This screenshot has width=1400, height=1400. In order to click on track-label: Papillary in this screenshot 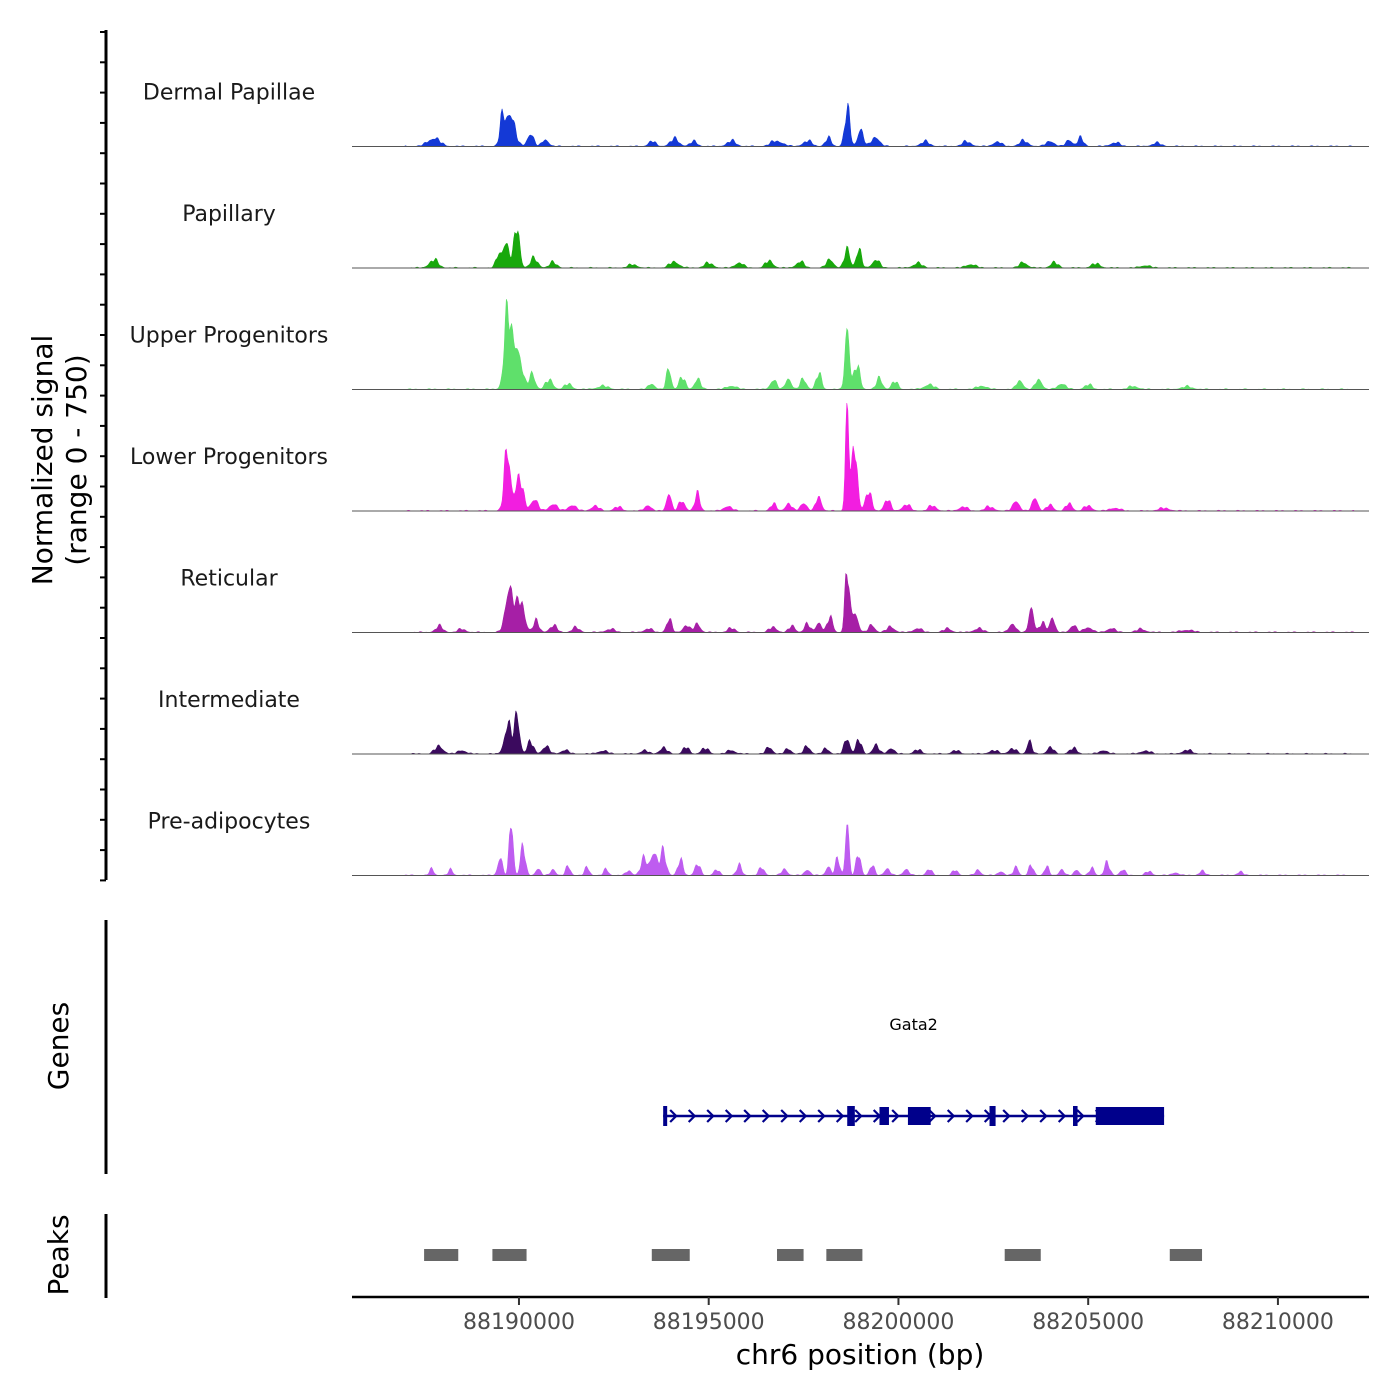, I will do `click(229, 214)`.